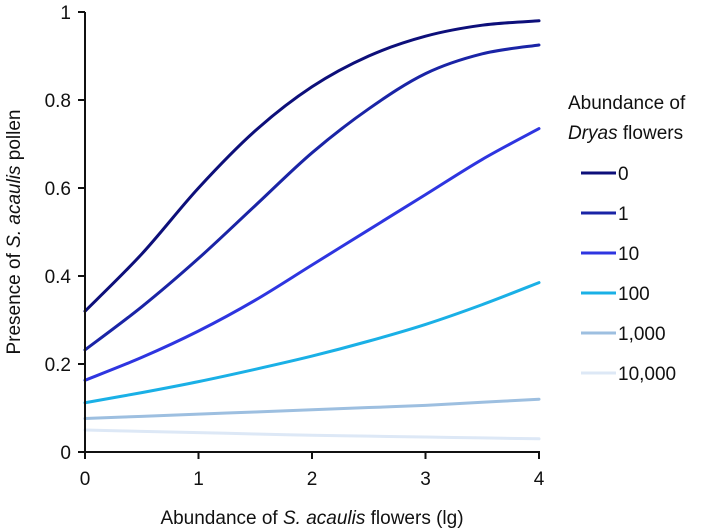 This screenshot has width=709, height=532. Describe the element at coordinates (627, 103) in the screenshot. I see `legend-title-line1: Abundance of` at that location.